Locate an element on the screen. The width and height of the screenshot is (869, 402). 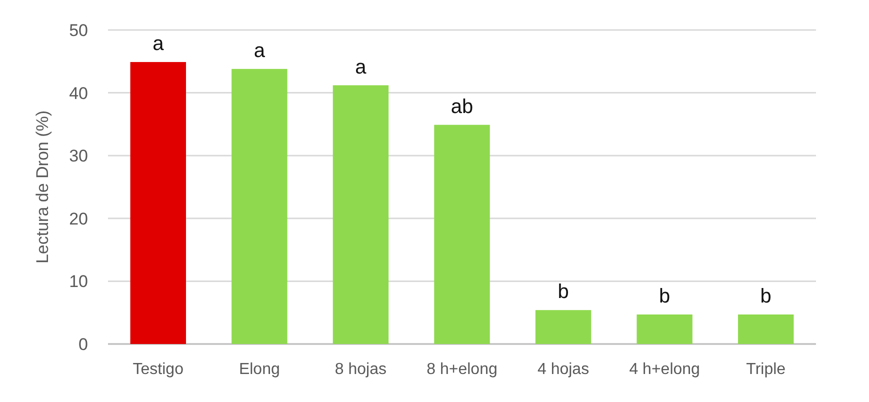
y-tick-label: 20 is located at coordinates (78, 218).